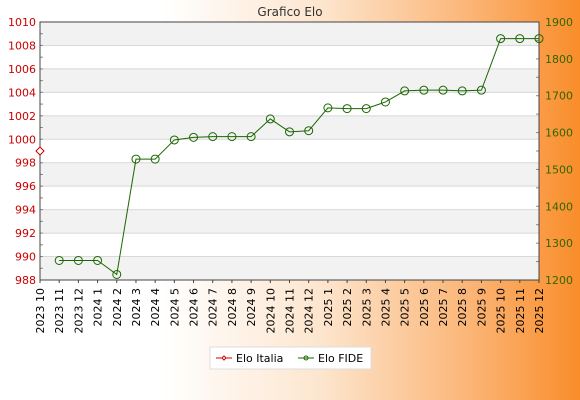 This screenshot has width=580, height=400. I want to click on x-tick-label: 2024 6, so click(194, 307).